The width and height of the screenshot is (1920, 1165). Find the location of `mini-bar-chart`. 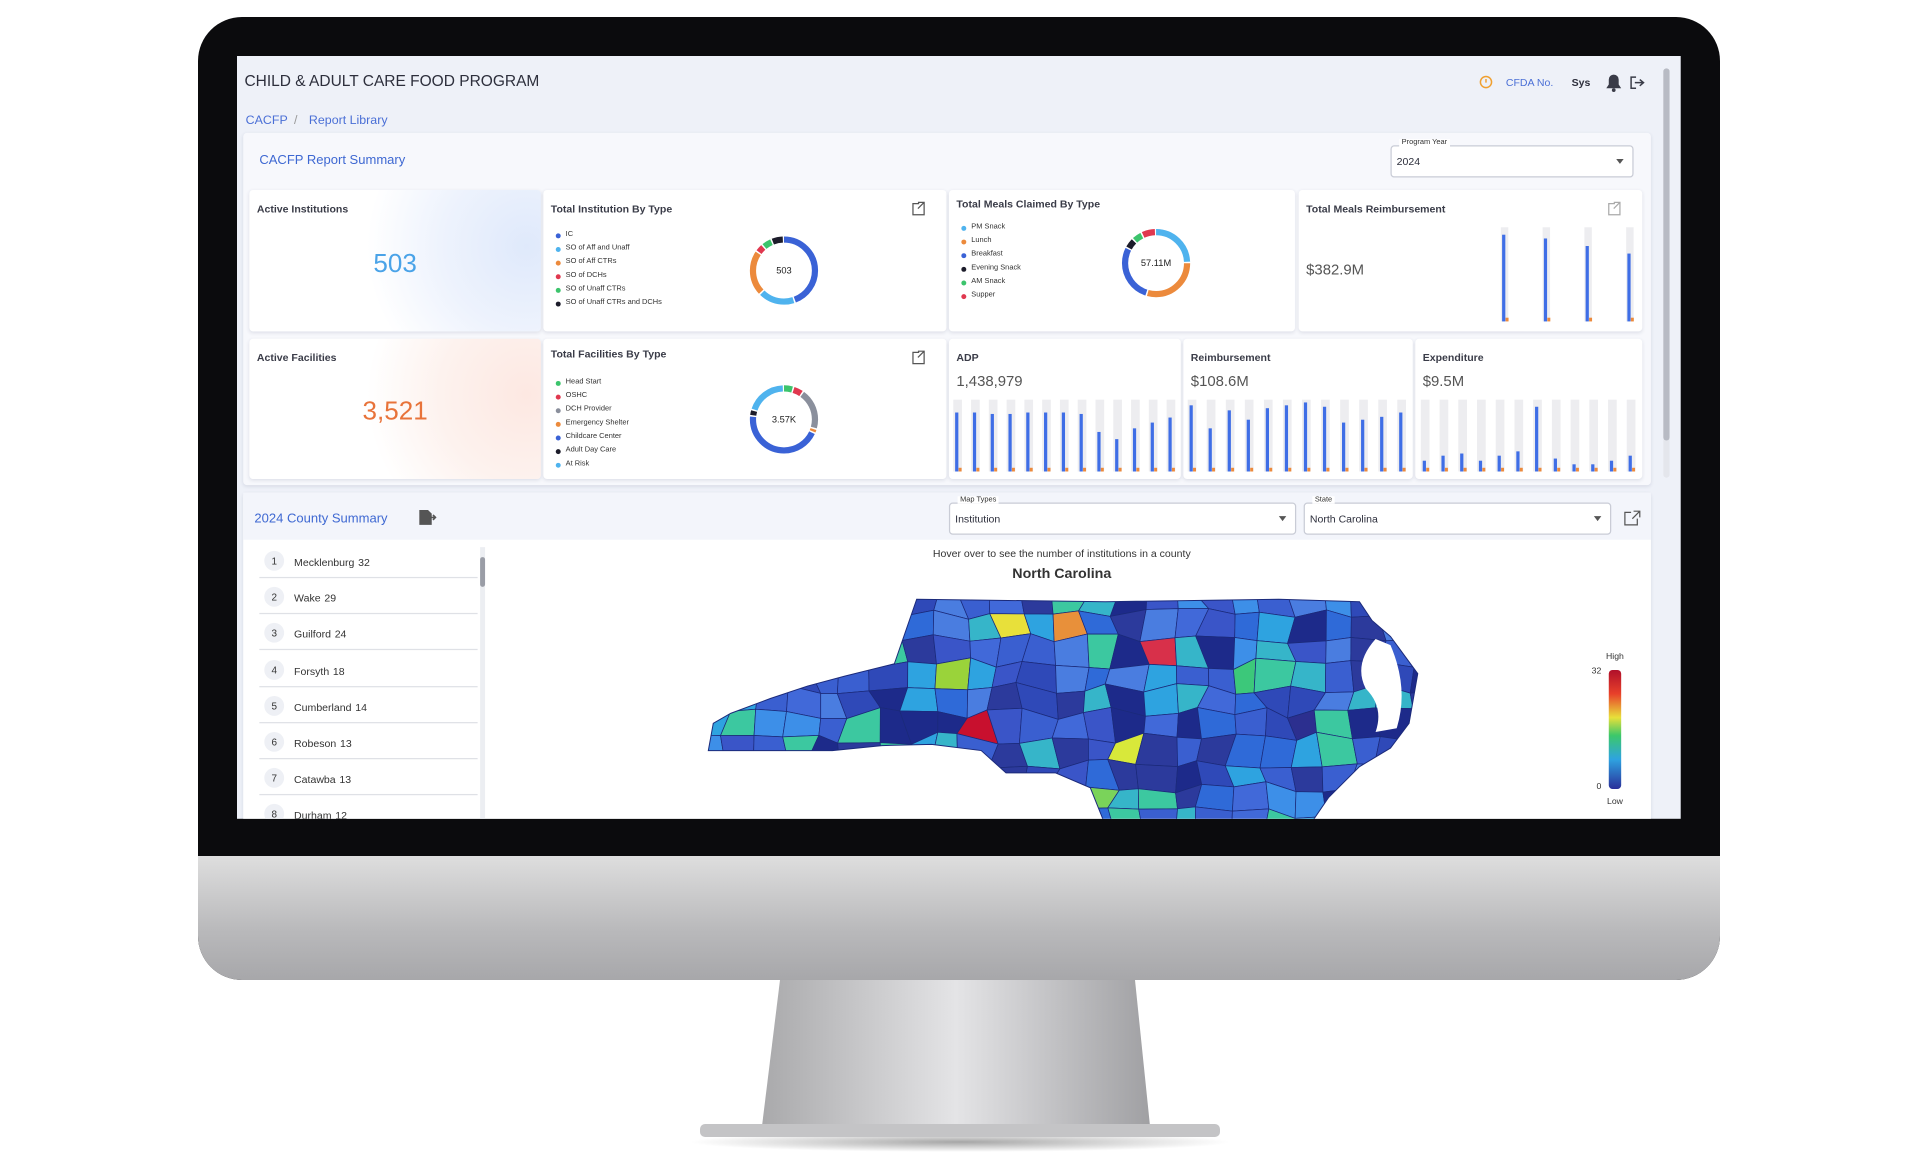

mini-bar-chart is located at coordinates (1296, 435).